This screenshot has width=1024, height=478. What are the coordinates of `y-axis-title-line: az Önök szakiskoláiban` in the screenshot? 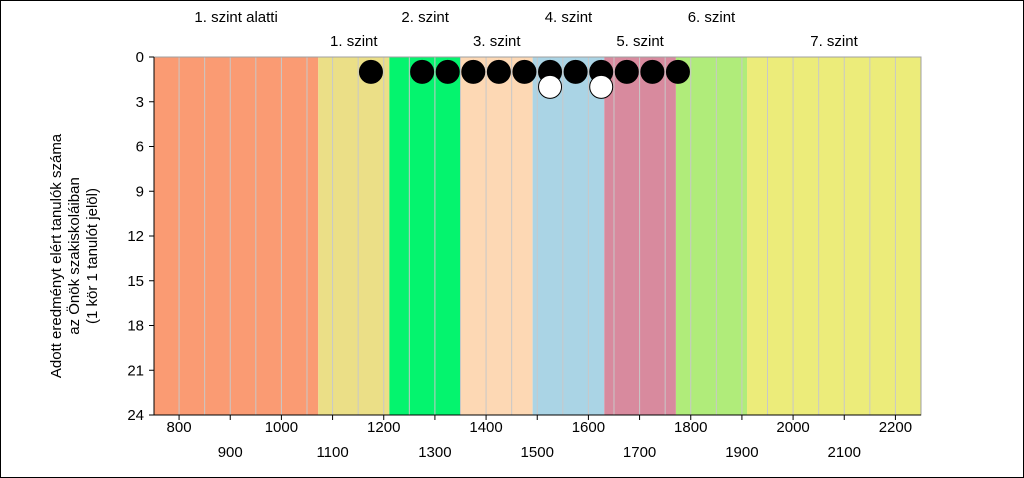 It's located at (74, 256).